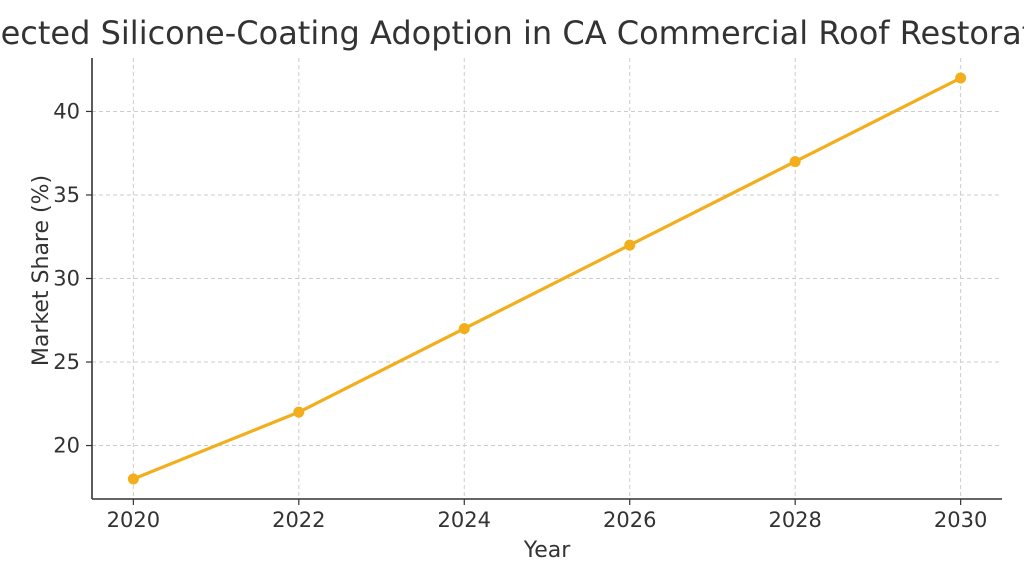  What do you see at coordinates (66, 362) in the screenshot?
I see `y-tick-label: 25` at bounding box center [66, 362].